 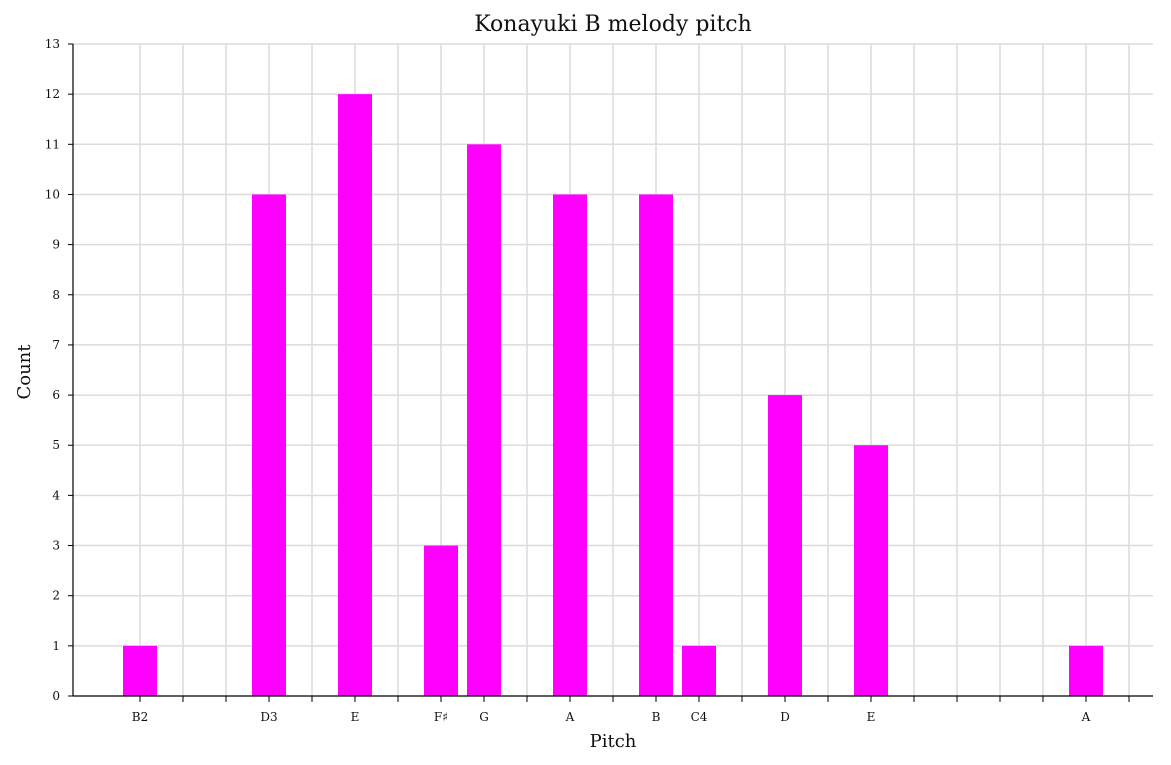 I want to click on y-tick-label: 5, so click(x=56, y=445).